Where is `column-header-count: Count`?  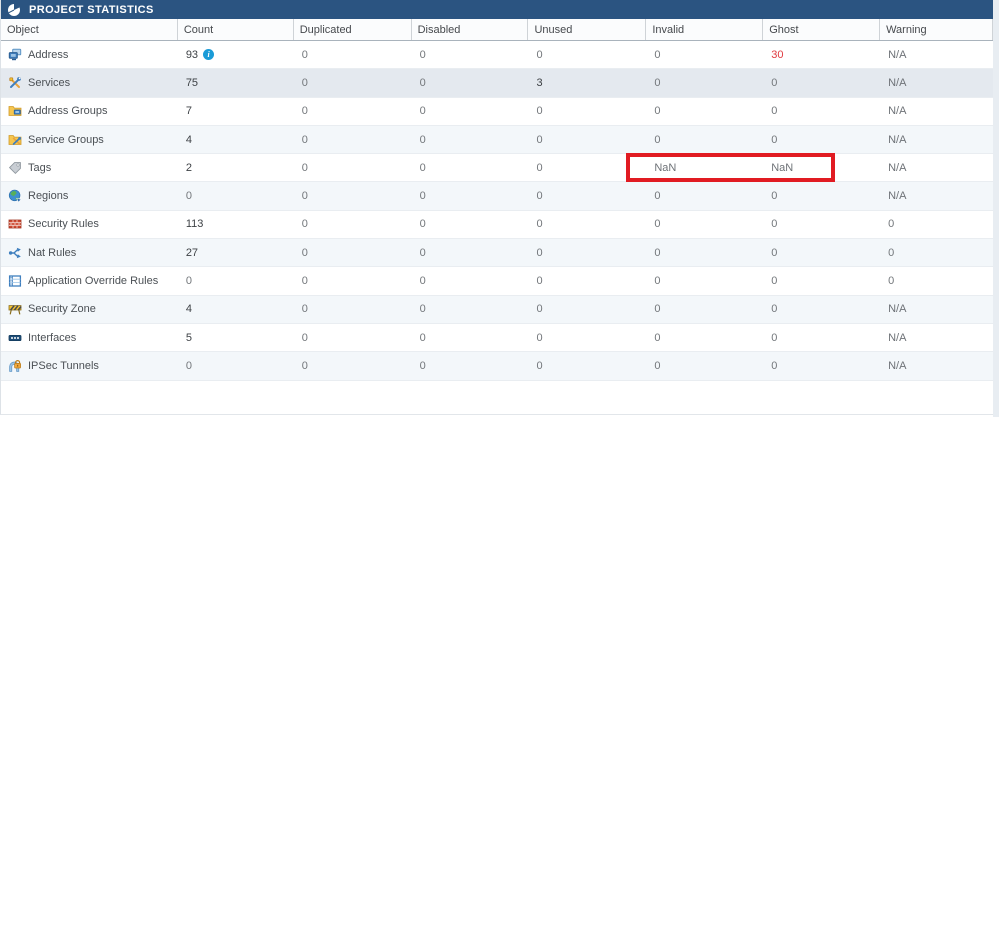 column-header-count: Count is located at coordinates (236, 29).